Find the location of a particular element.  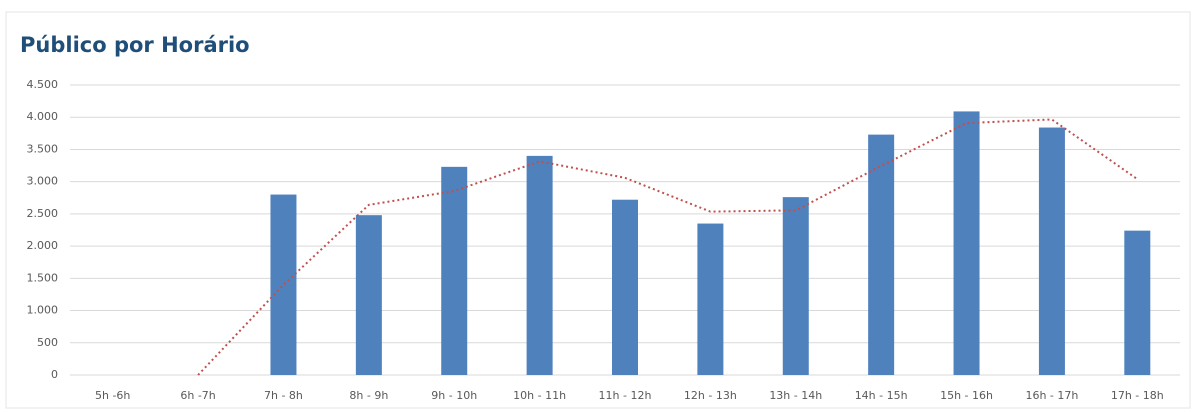

y-tick-label: 500 is located at coordinates (47, 342).